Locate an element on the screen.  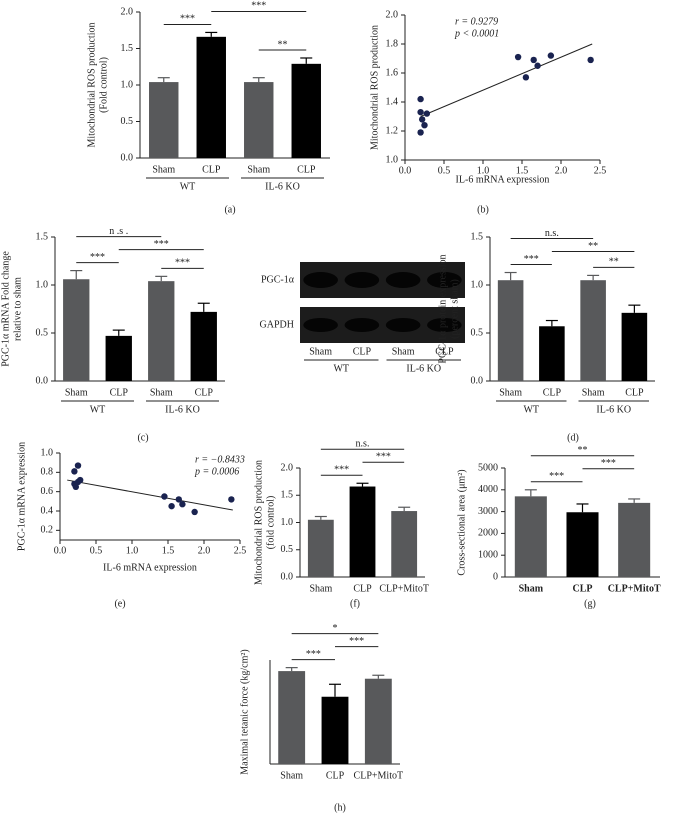
y-tick-label: 5000 is located at coordinates (488, 467).